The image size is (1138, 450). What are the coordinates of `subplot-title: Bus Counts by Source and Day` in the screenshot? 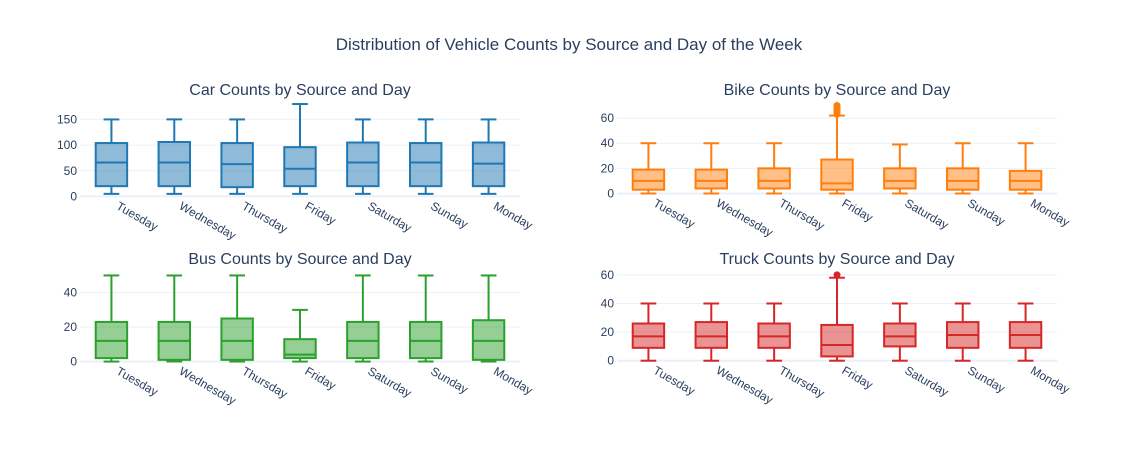 It's located at (299, 259).